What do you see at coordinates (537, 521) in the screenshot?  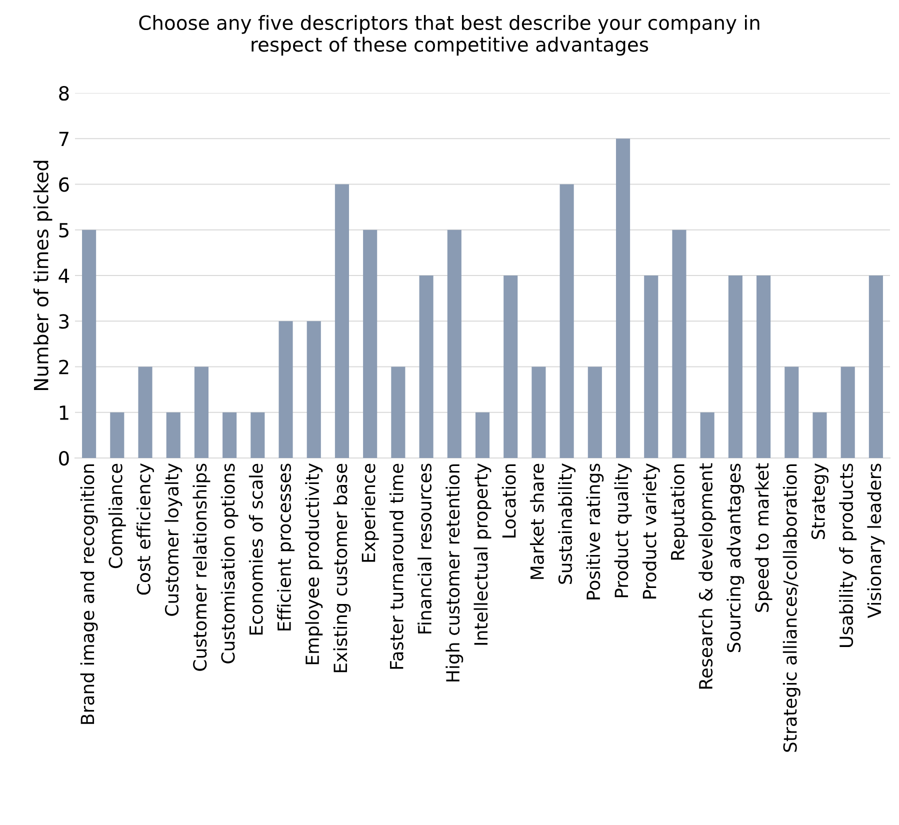 I see `x-tick-label: Market share` at bounding box center [537, 521].